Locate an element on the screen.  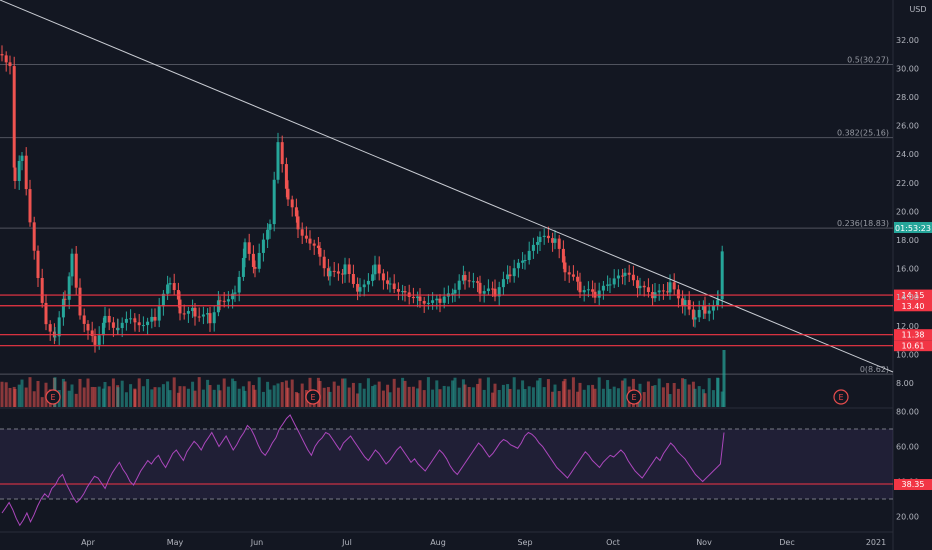
time-axis: Apr May Jun Jul Aug Sep Oct Nov Dec 2021 is located at coordinates (483, 542).